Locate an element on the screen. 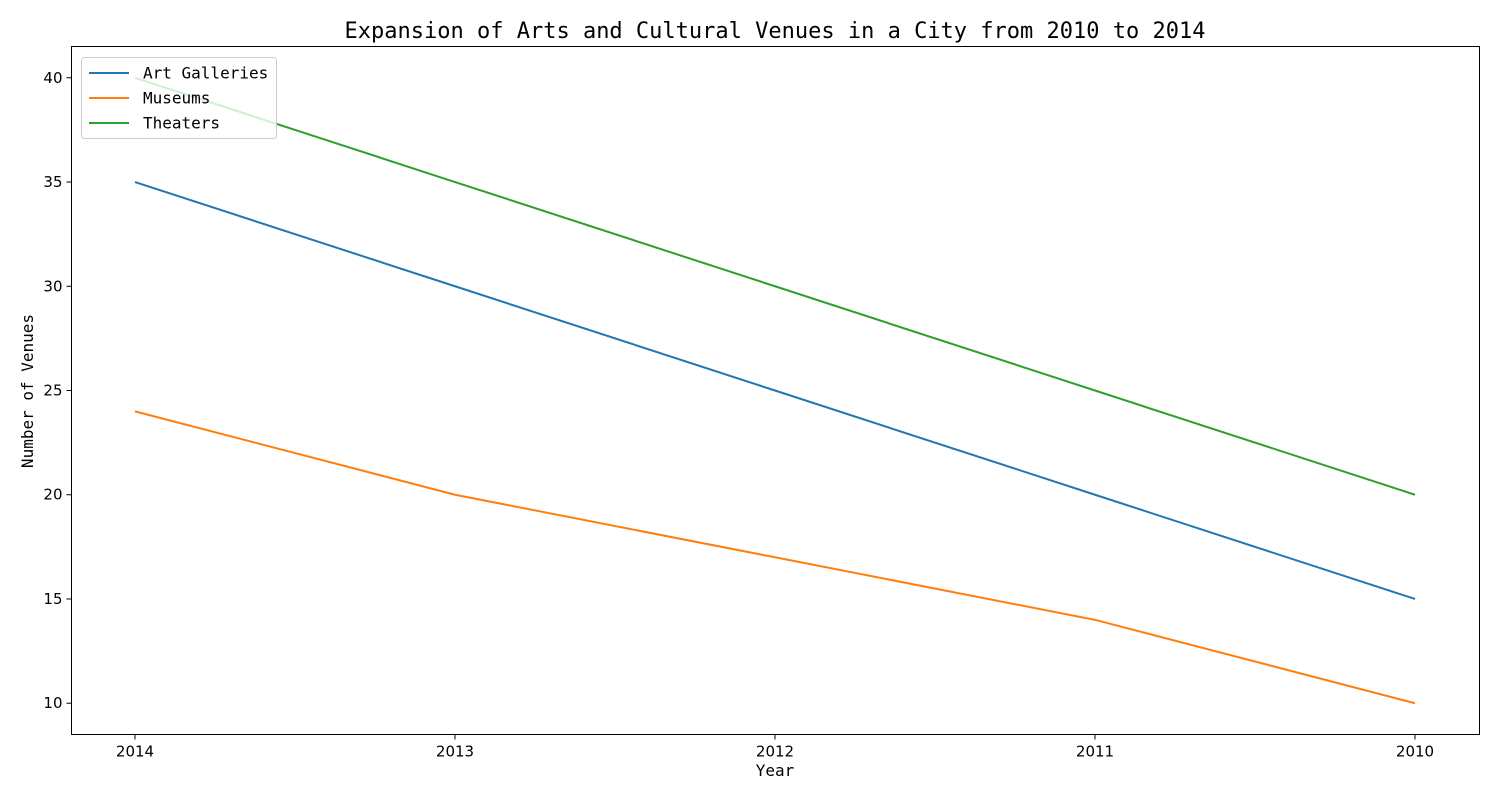 This screenshot has height=800, width=1500. legend: Art Galleries Museums Theaters is located at coordinates (179, 98).